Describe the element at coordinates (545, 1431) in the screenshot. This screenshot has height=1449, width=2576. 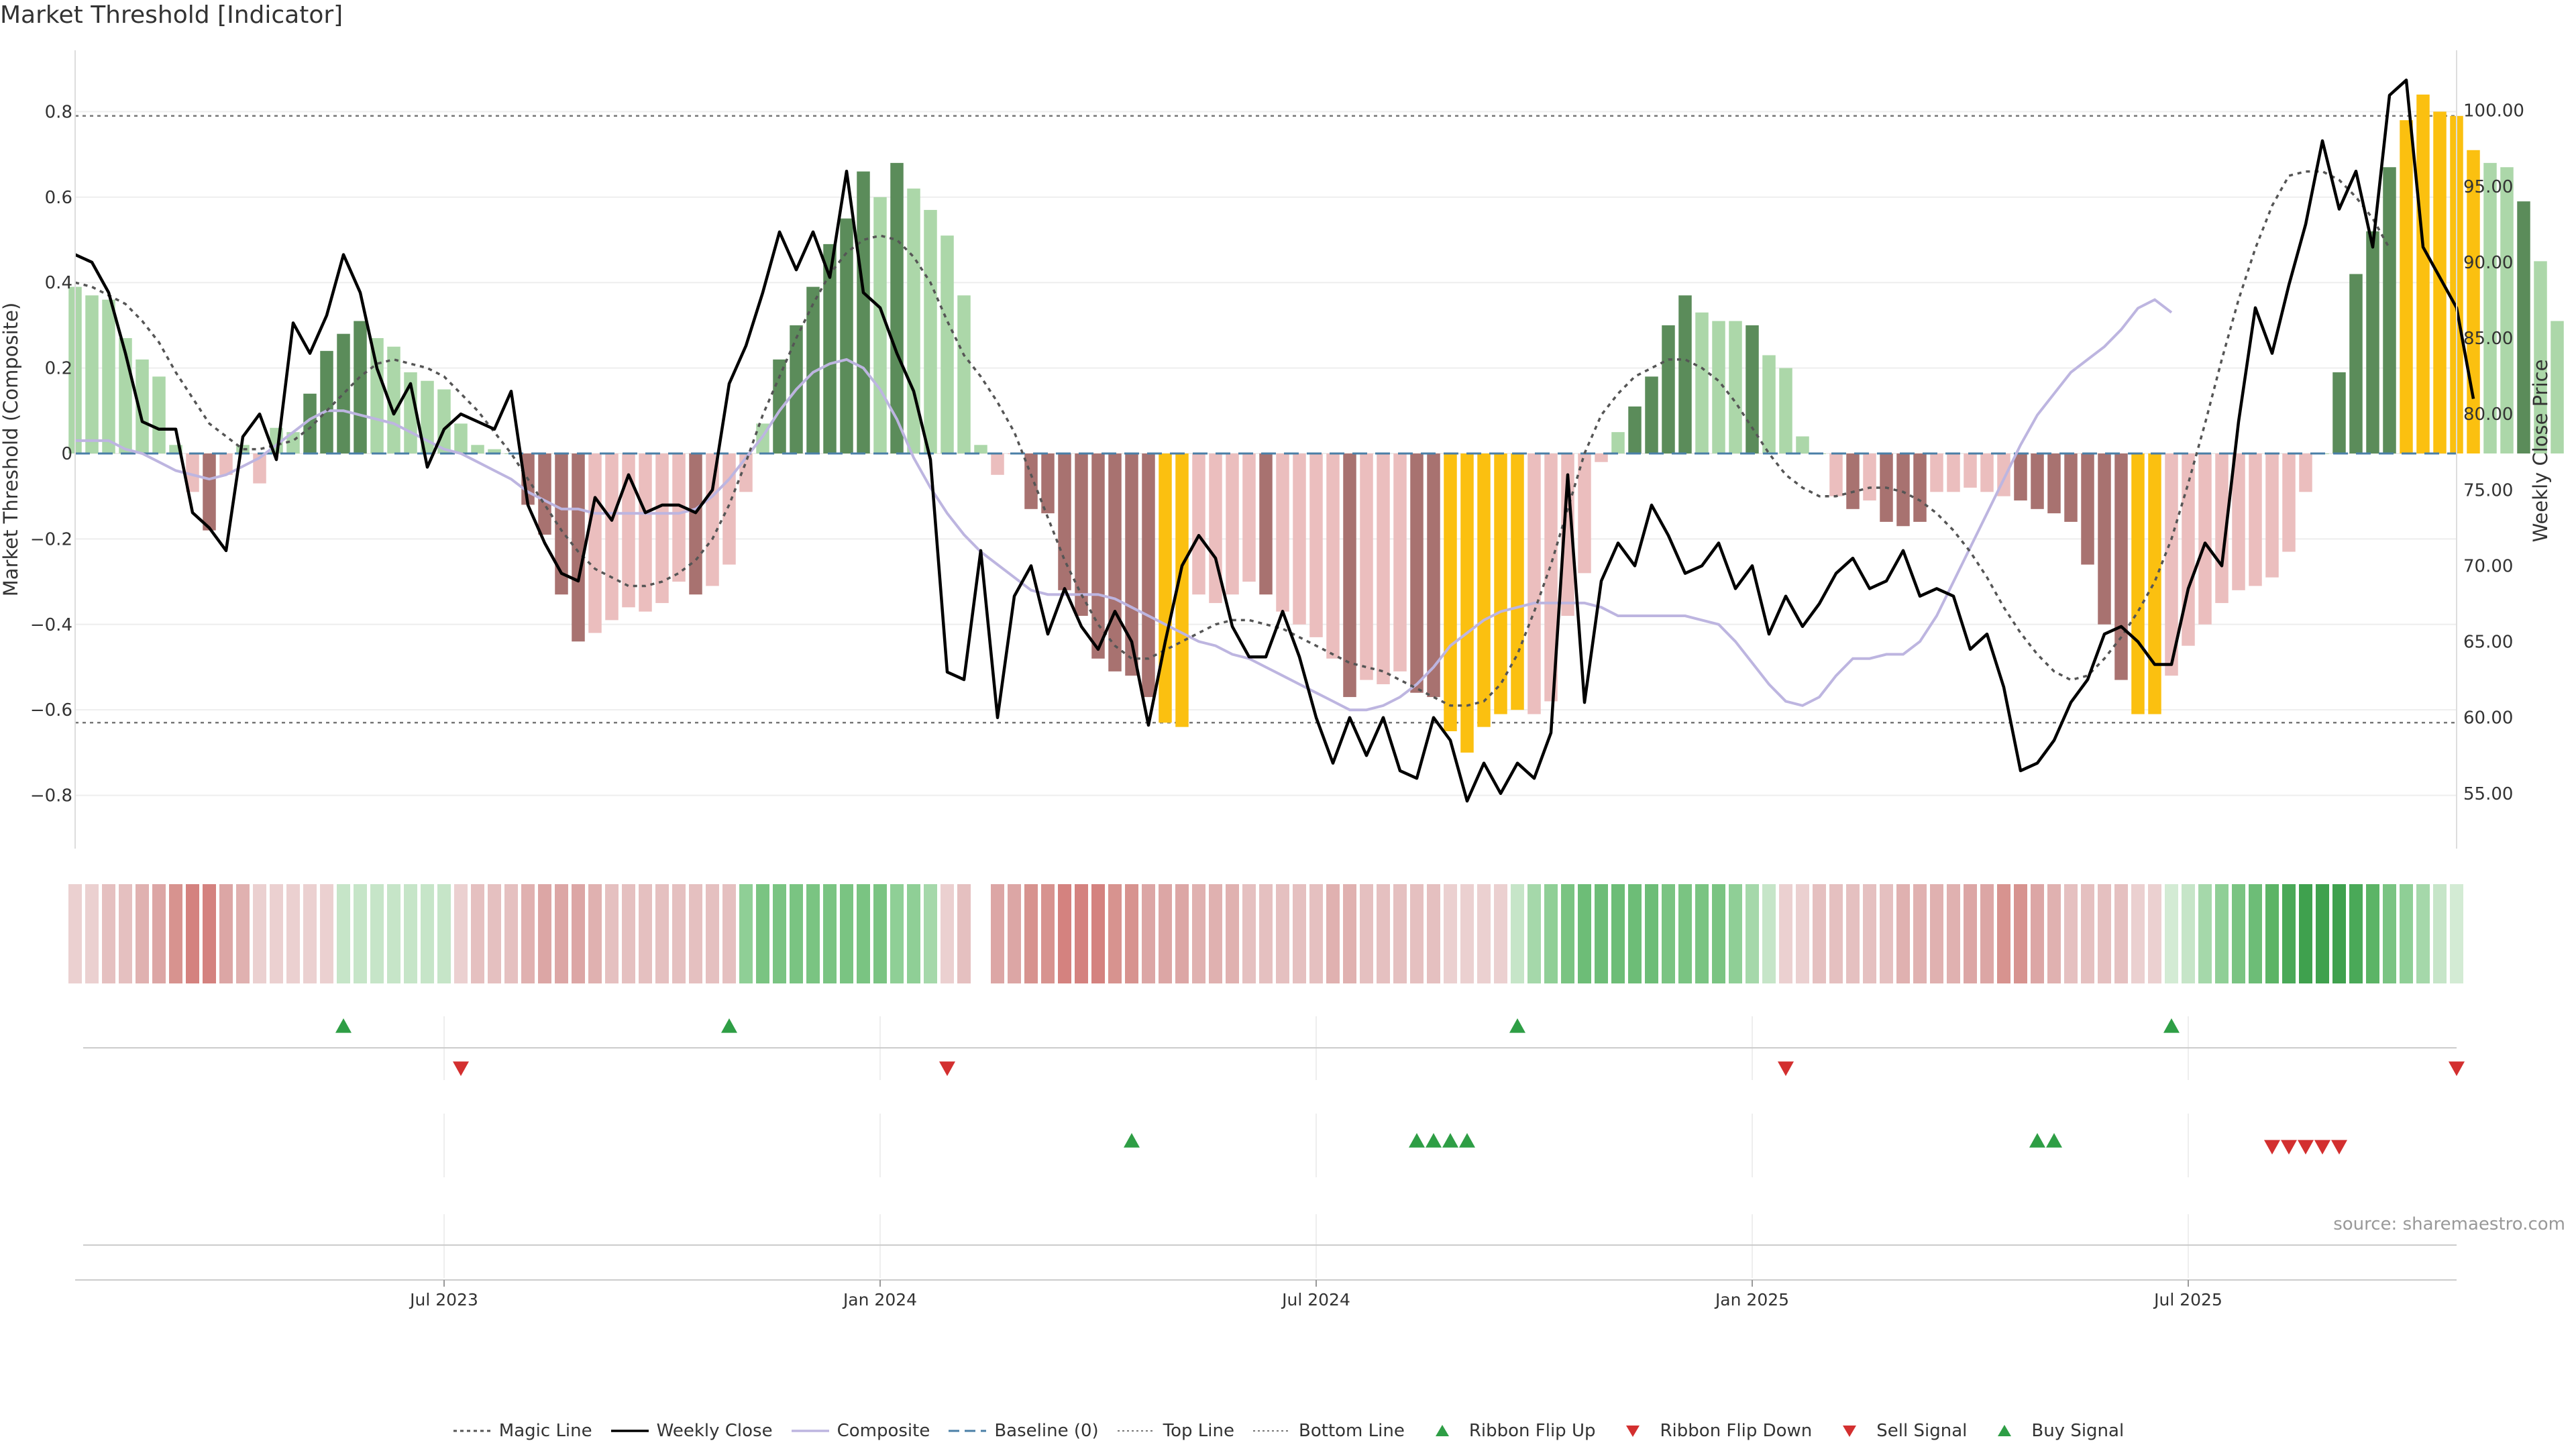
I see `legend-label: Magic Line` at that location.